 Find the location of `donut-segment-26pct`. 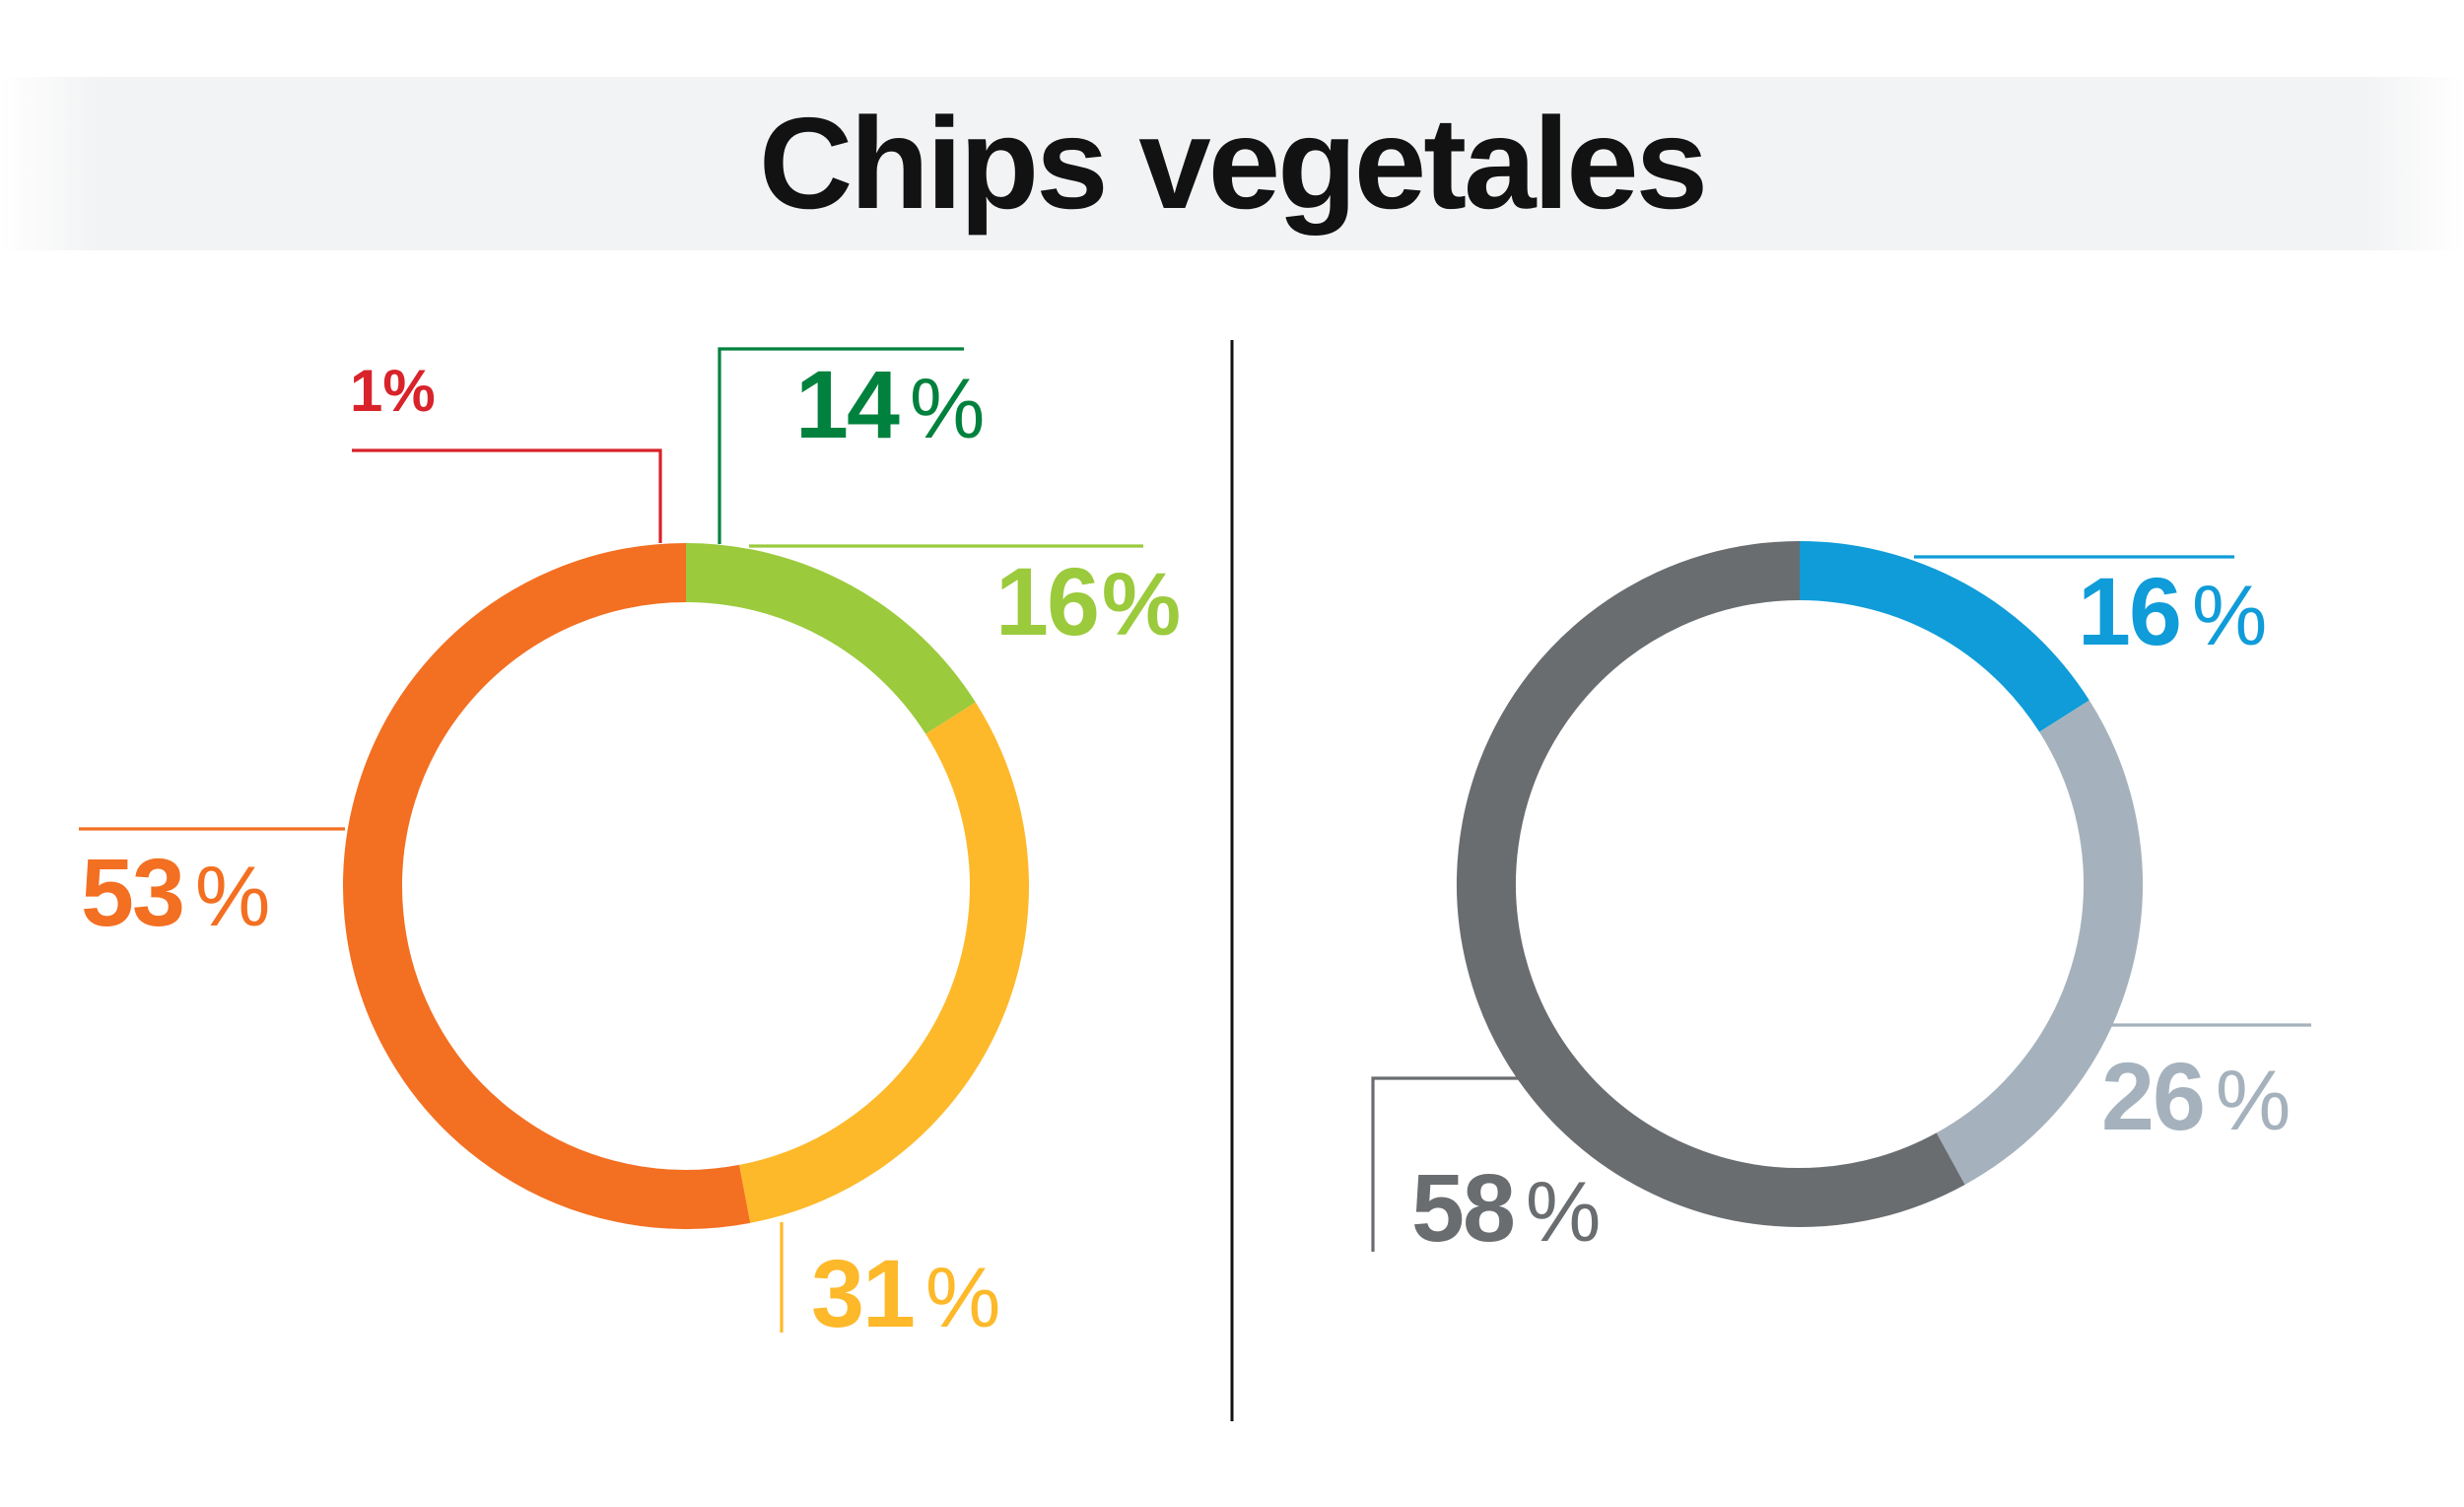

donut-segment-26pct is located at coordinates (2039, 942).